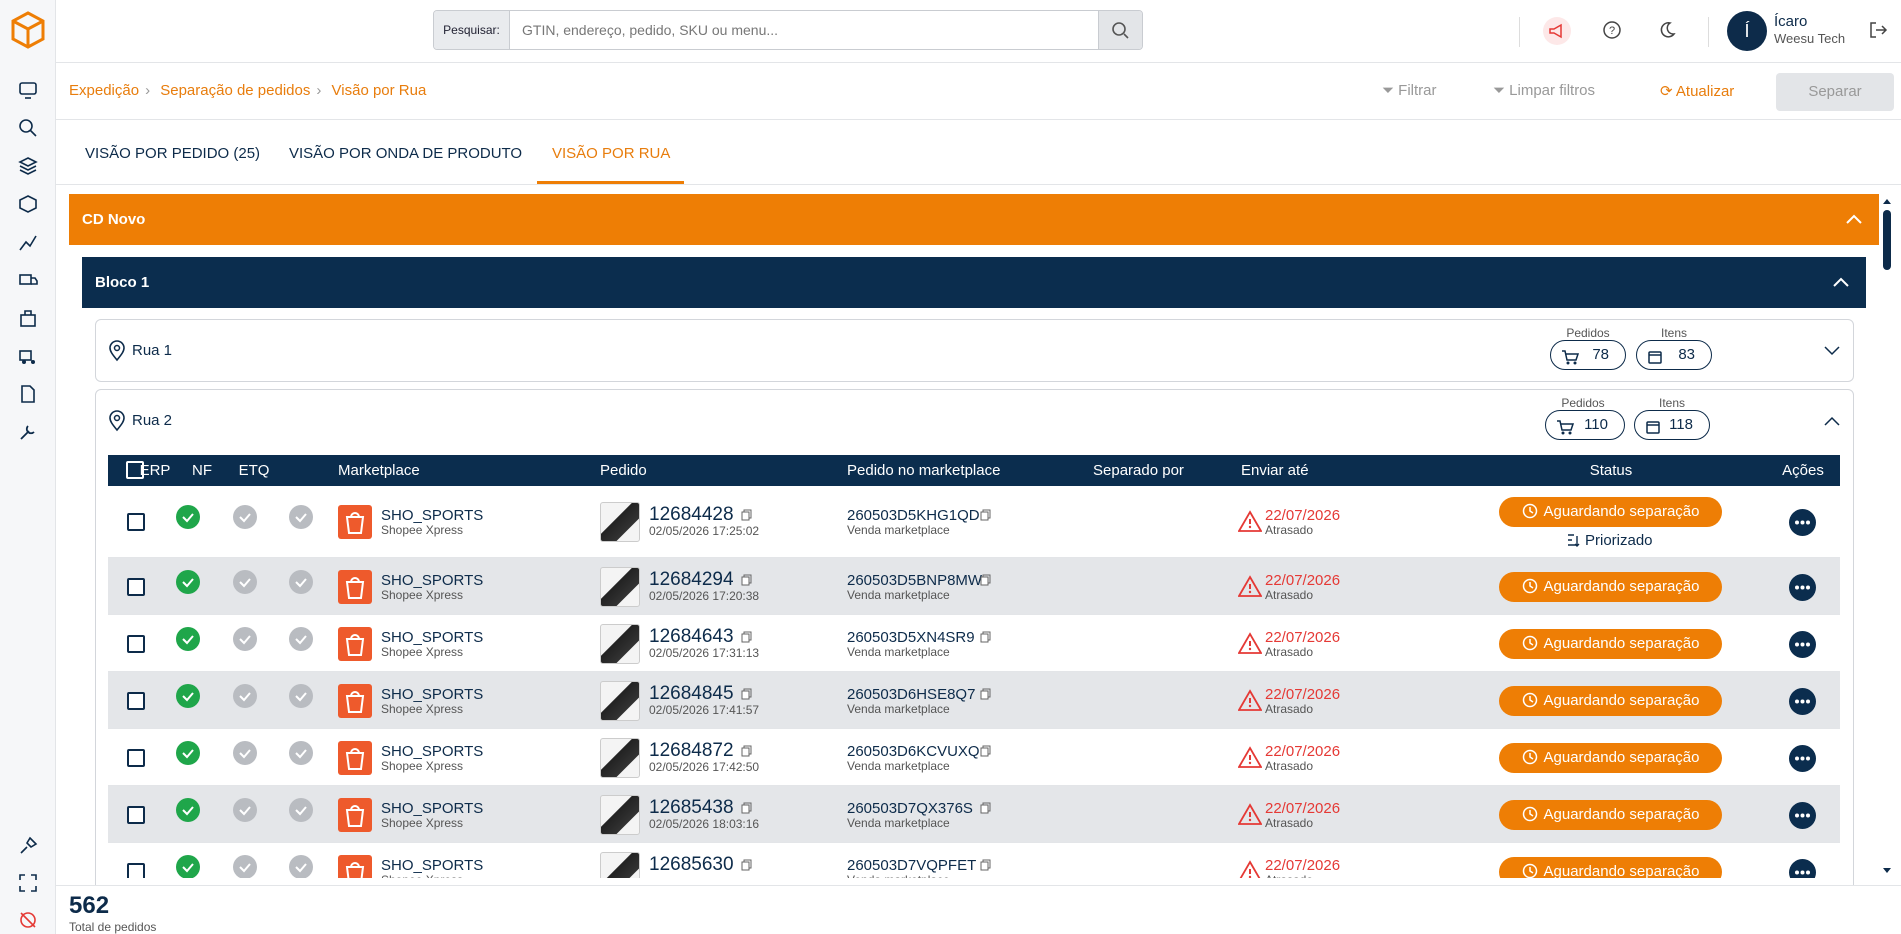 The height and width of the screenshot is (934, 1901). Describe the element at coordinates (1619, 540) in the screenshot. I see `priority-tag: Priorizado` at that location.